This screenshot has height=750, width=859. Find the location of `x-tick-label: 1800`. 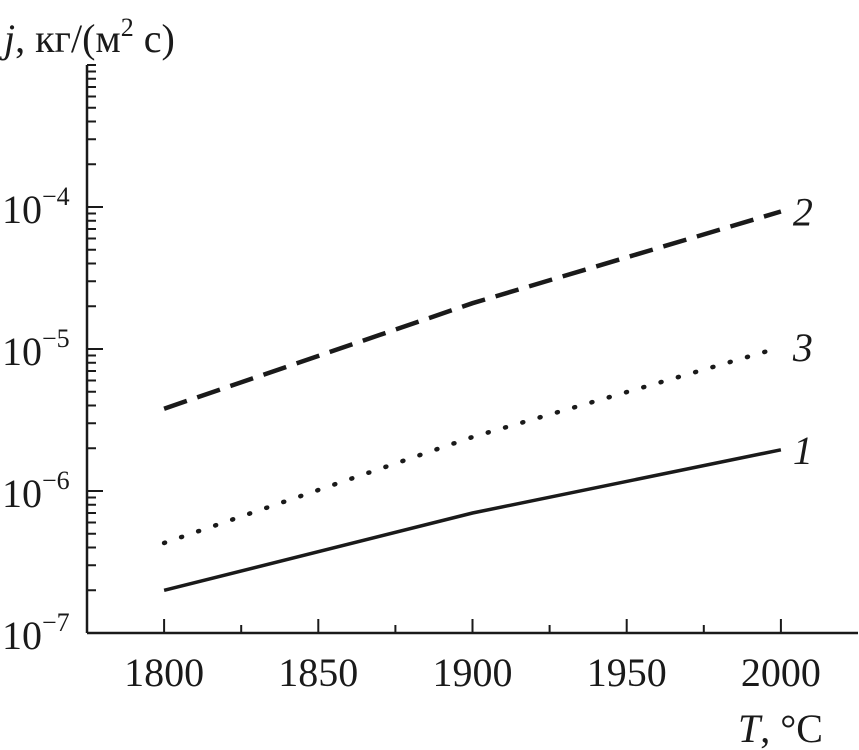

x-tick-label: 1800 is located at coordinates (164, 672).